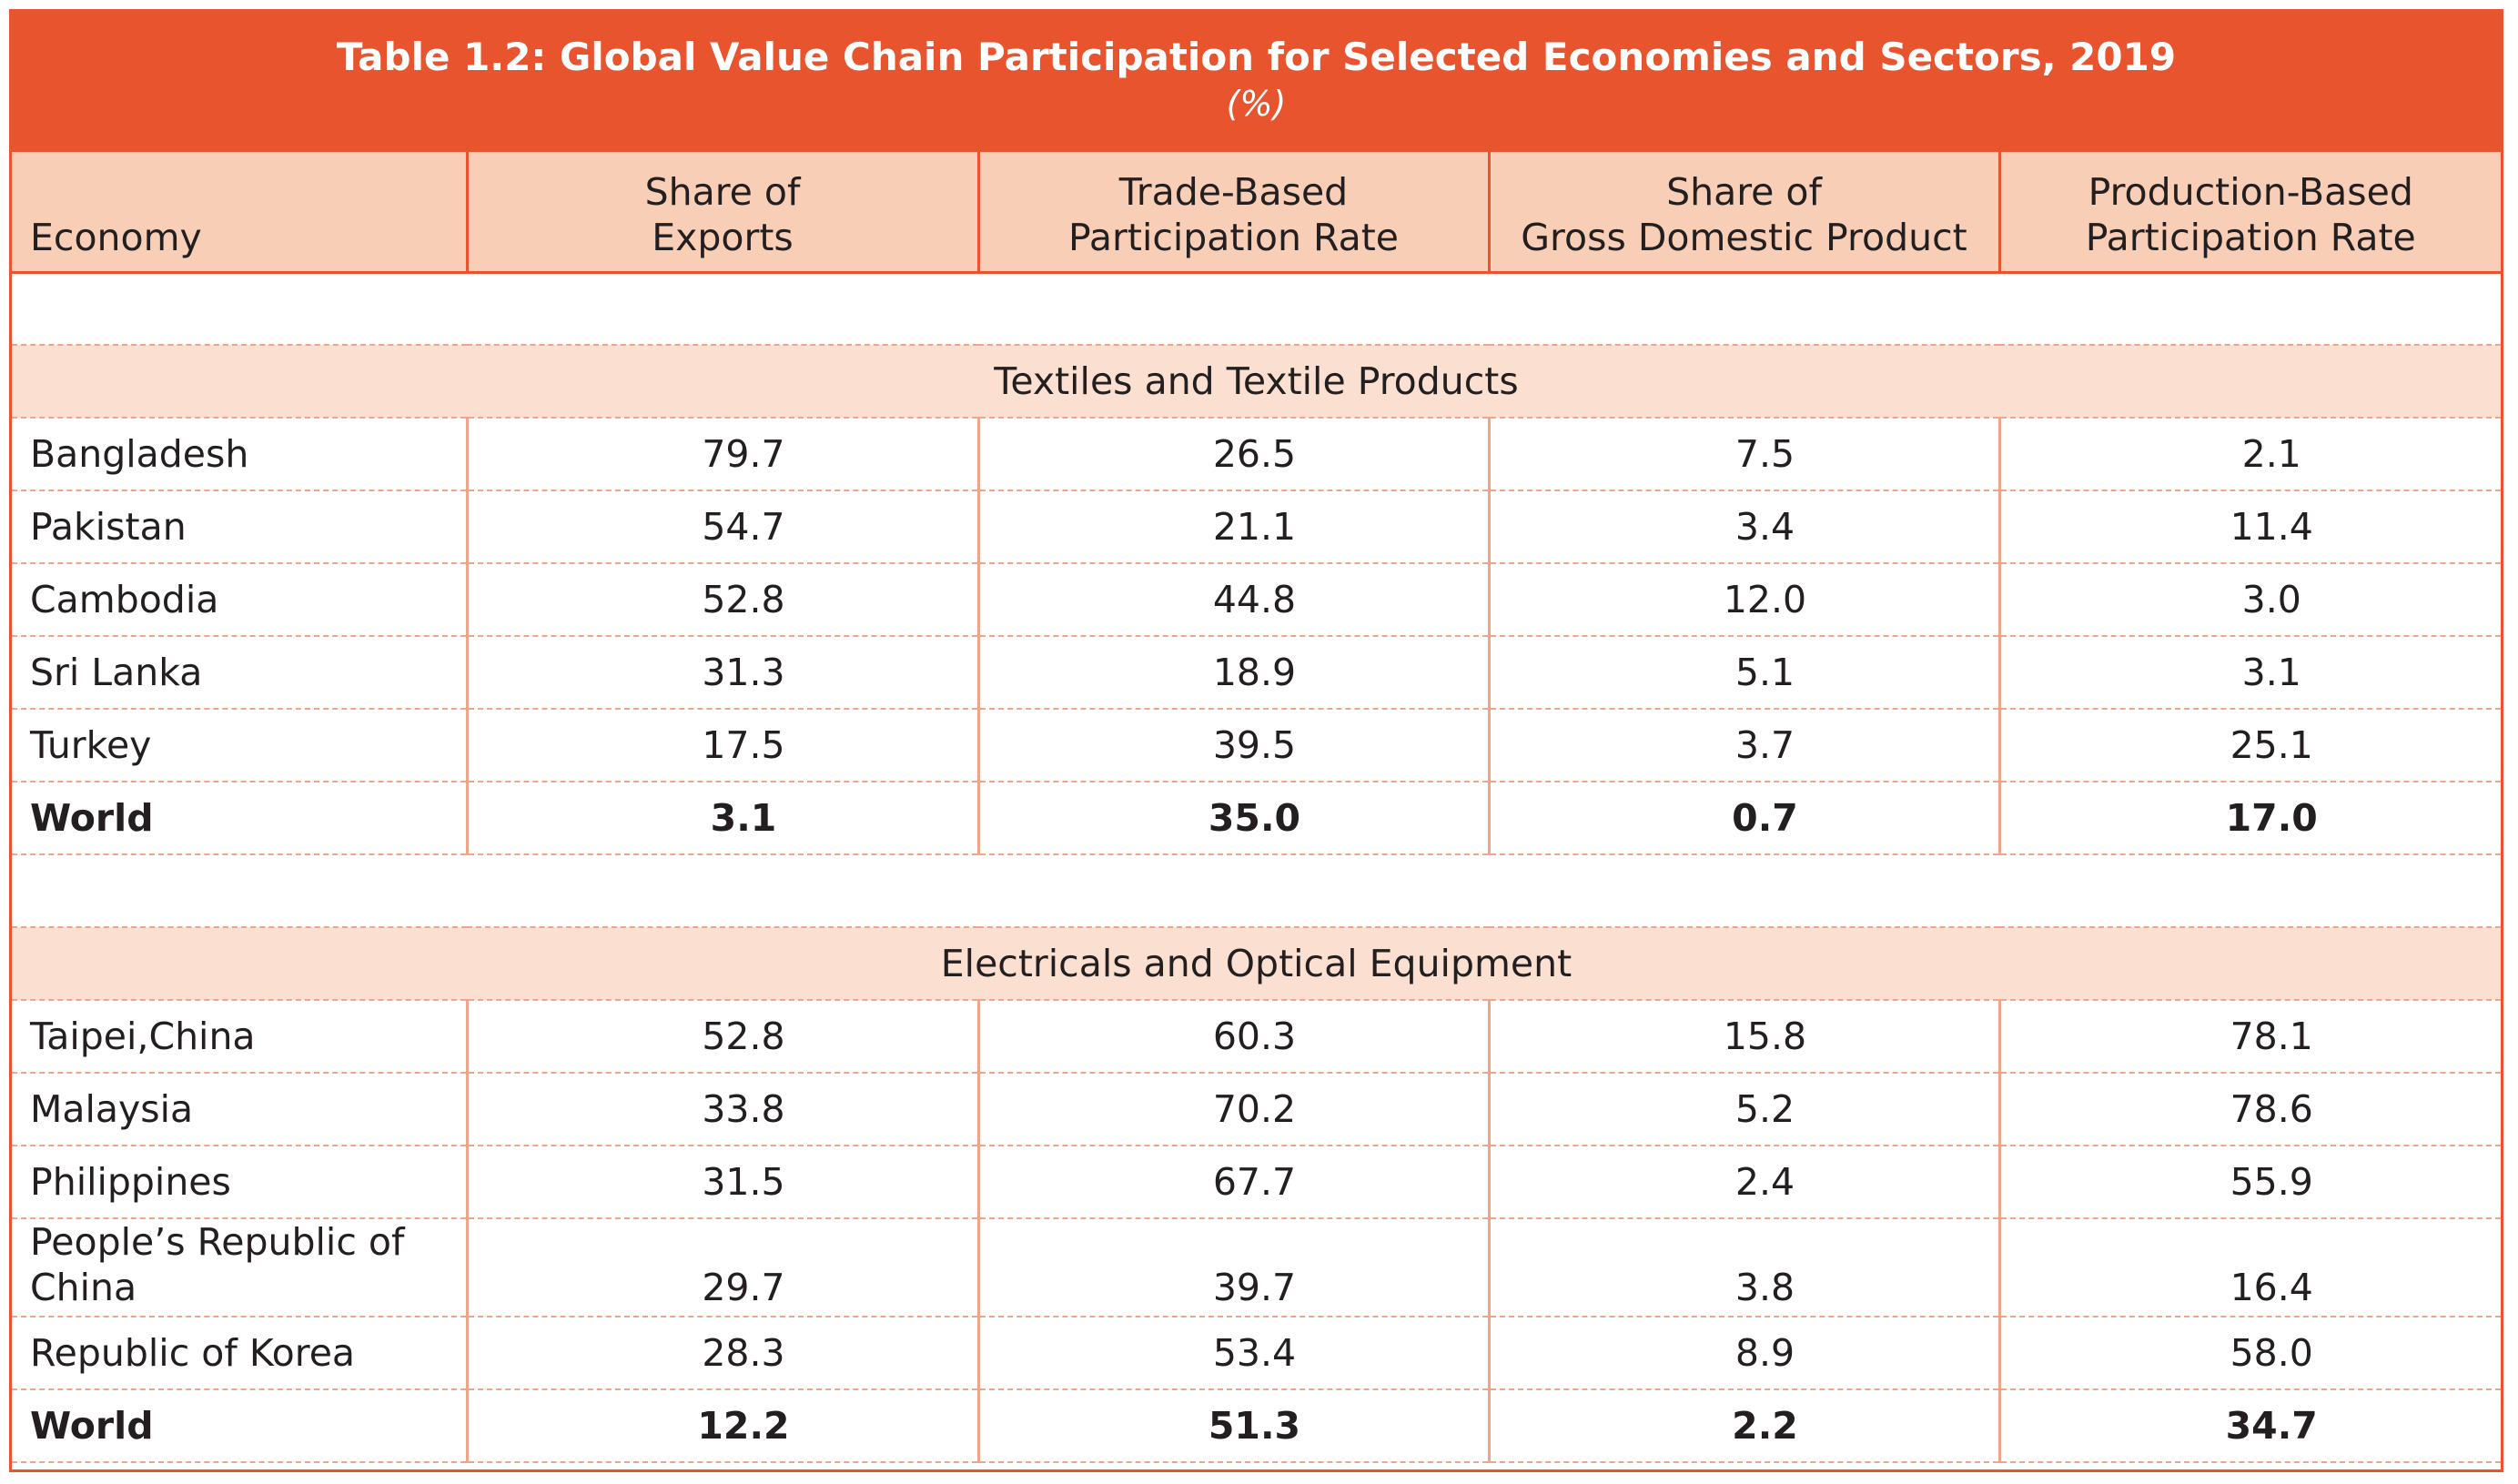  Describe the element at coordinates (240, 745) in the screenshot. I see `economy-cell: Turkey` at that location.